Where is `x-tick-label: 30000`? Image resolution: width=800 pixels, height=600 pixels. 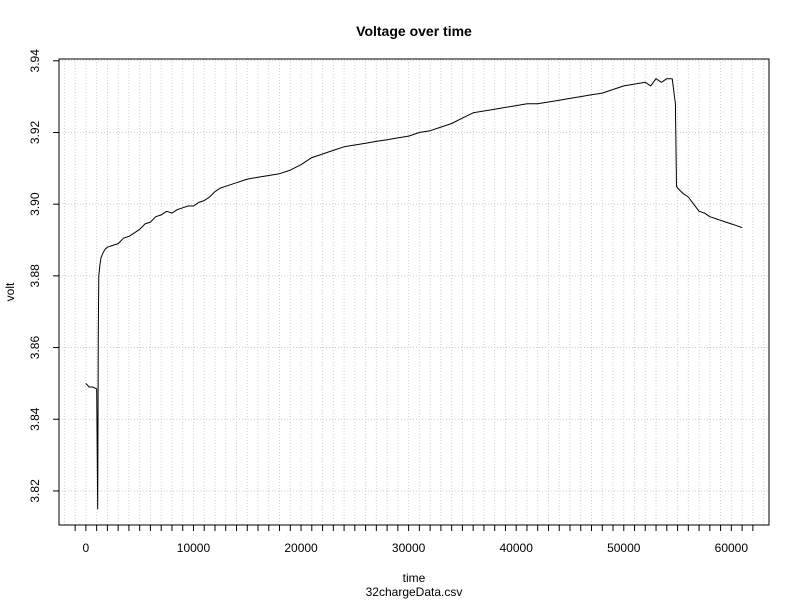
x-tick-label: 30000 is located at coordinates (409, 548).